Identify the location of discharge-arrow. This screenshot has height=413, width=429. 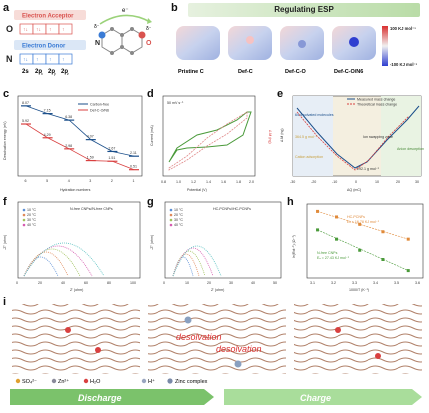
(112, 397).